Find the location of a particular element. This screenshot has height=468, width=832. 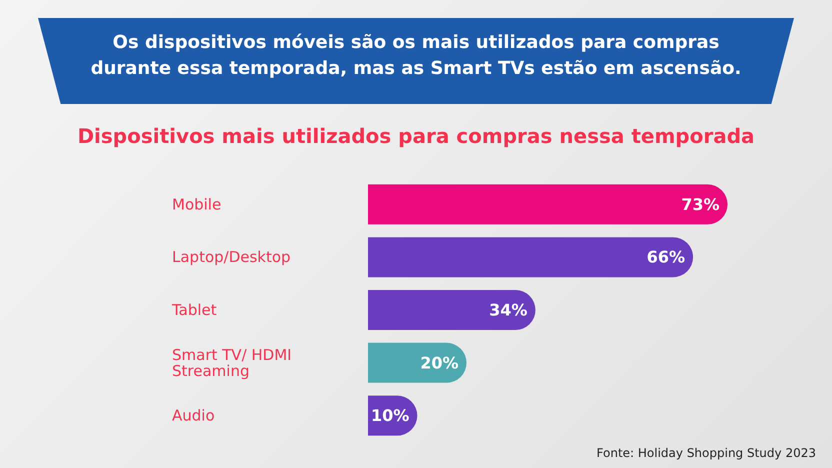

y-tick-label: Audio is located at coordinates (193, 415).